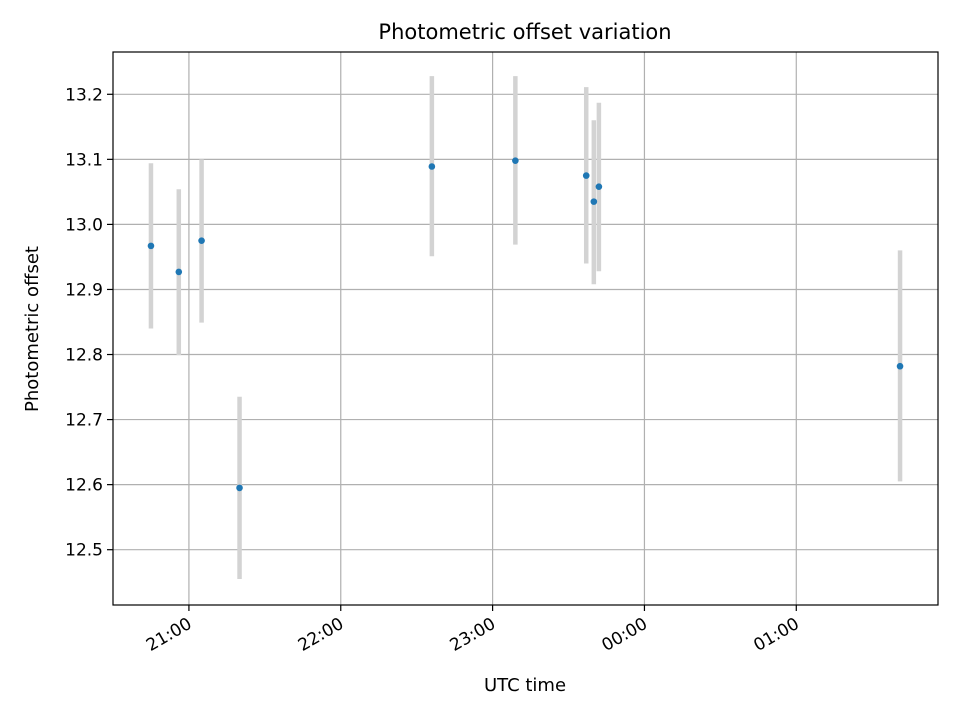  What do you see at coordinates (84, 160) in the screenshot?
I see `y-tick-label: 13.1` at bounding box center [84, 160].